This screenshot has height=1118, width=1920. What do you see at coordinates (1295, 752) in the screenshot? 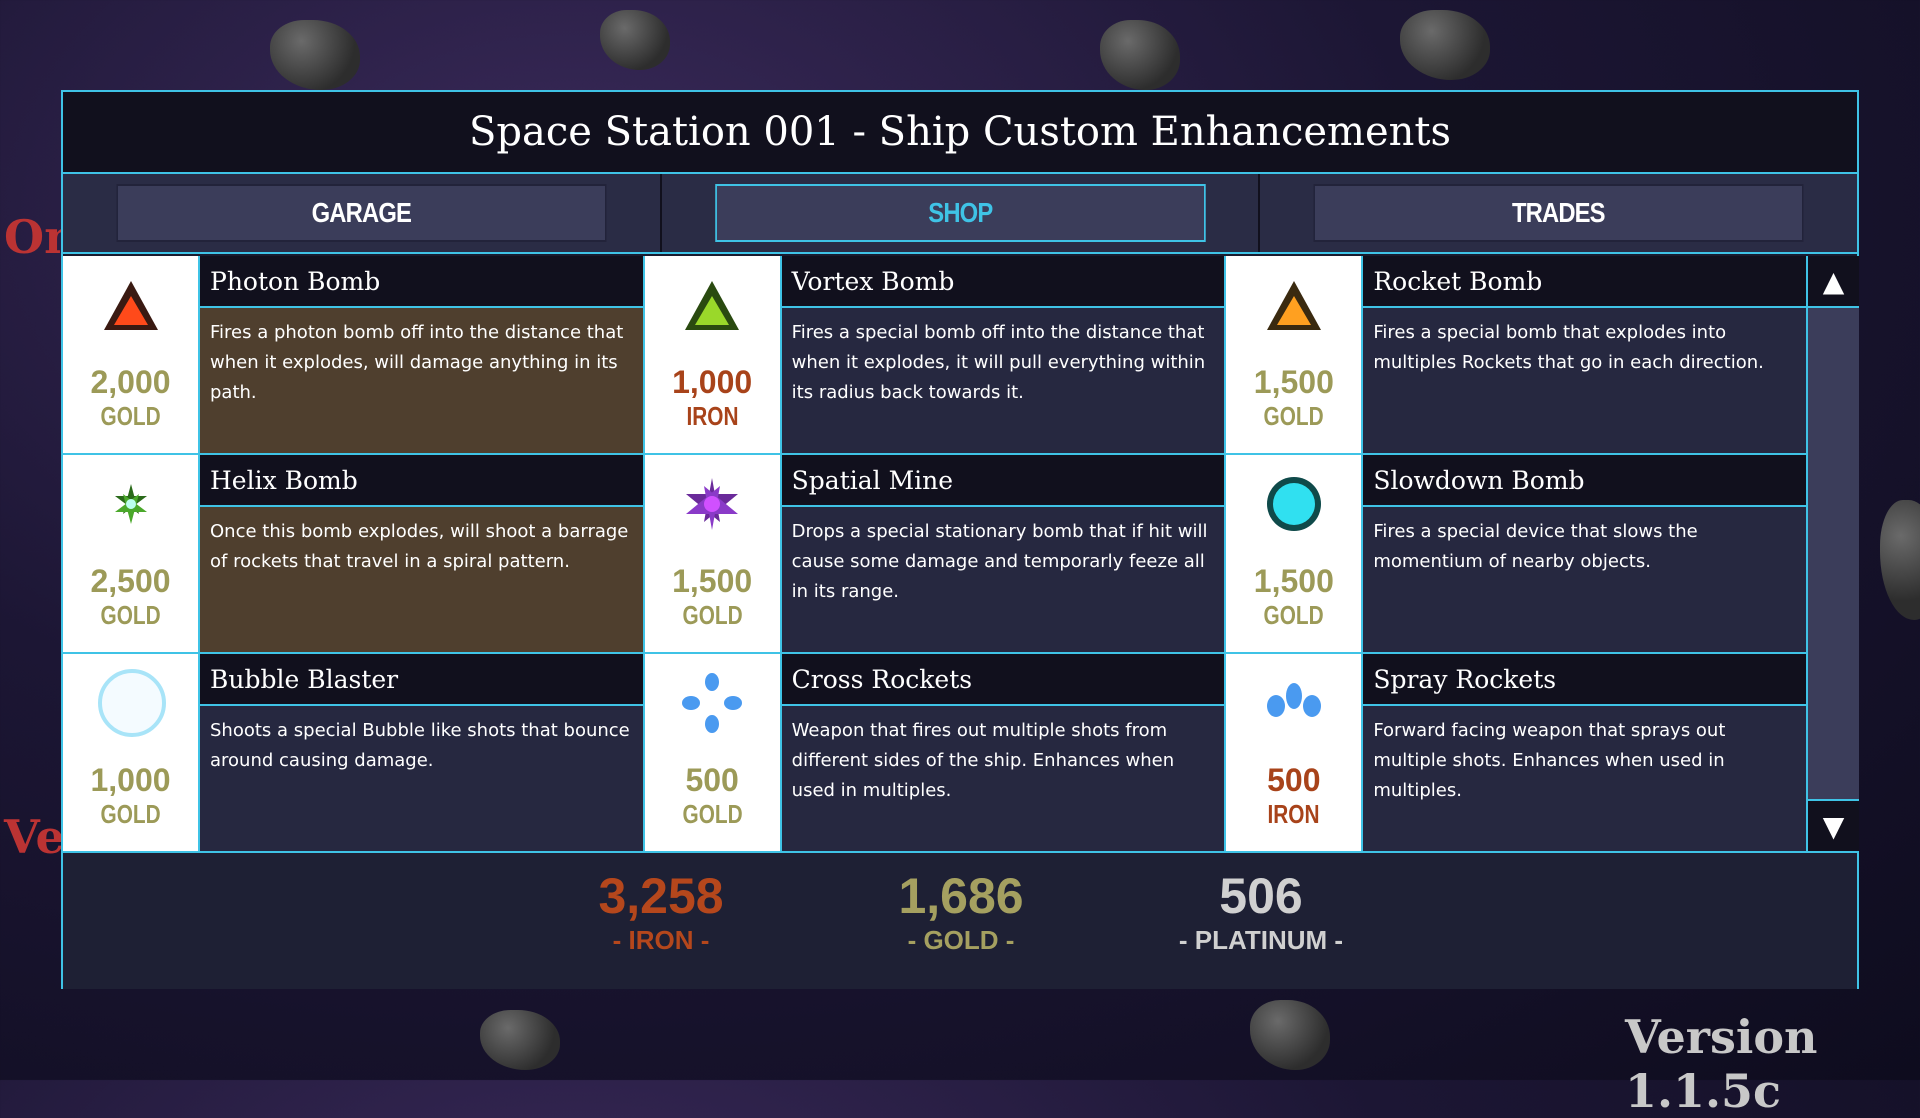
I see `item-icon-cell: 500 IRON` at bounding box center [1295, 752].